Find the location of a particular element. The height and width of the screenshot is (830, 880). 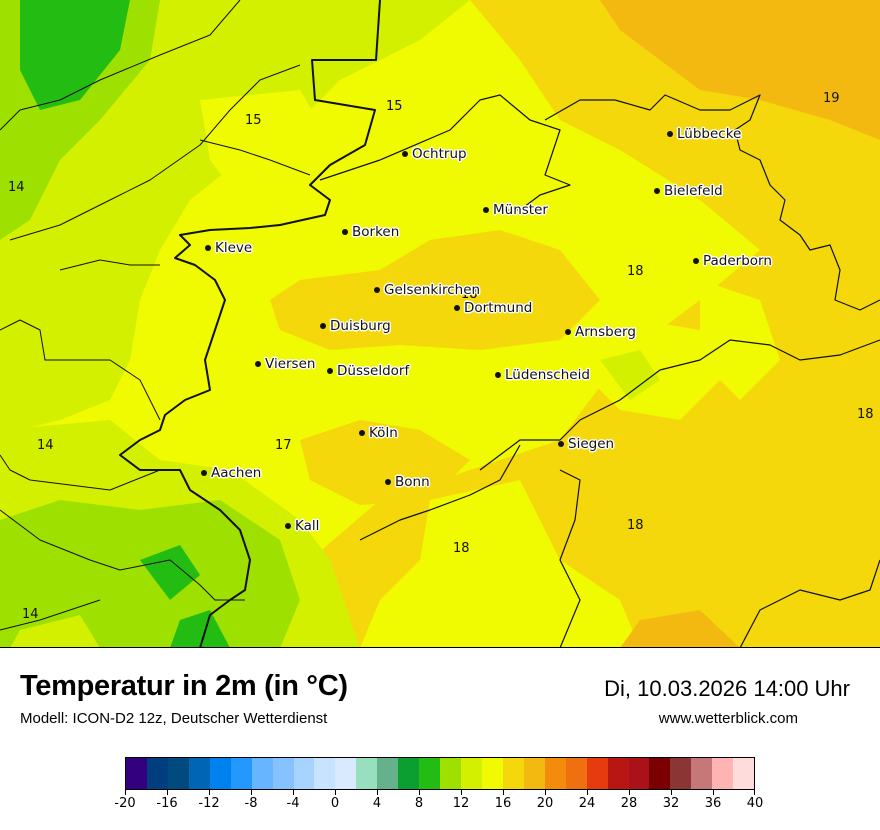

city-marker: Münster is located at coordinates (515, 210).